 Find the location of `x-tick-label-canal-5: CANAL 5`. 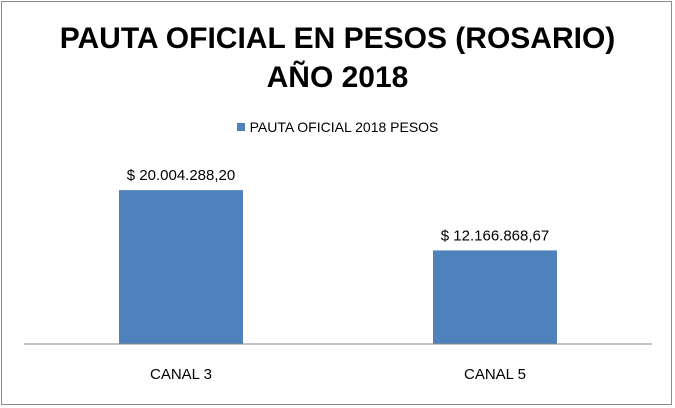

x-tick-label-canal-5: CANAL 5 is located at coordinates (495, 374).